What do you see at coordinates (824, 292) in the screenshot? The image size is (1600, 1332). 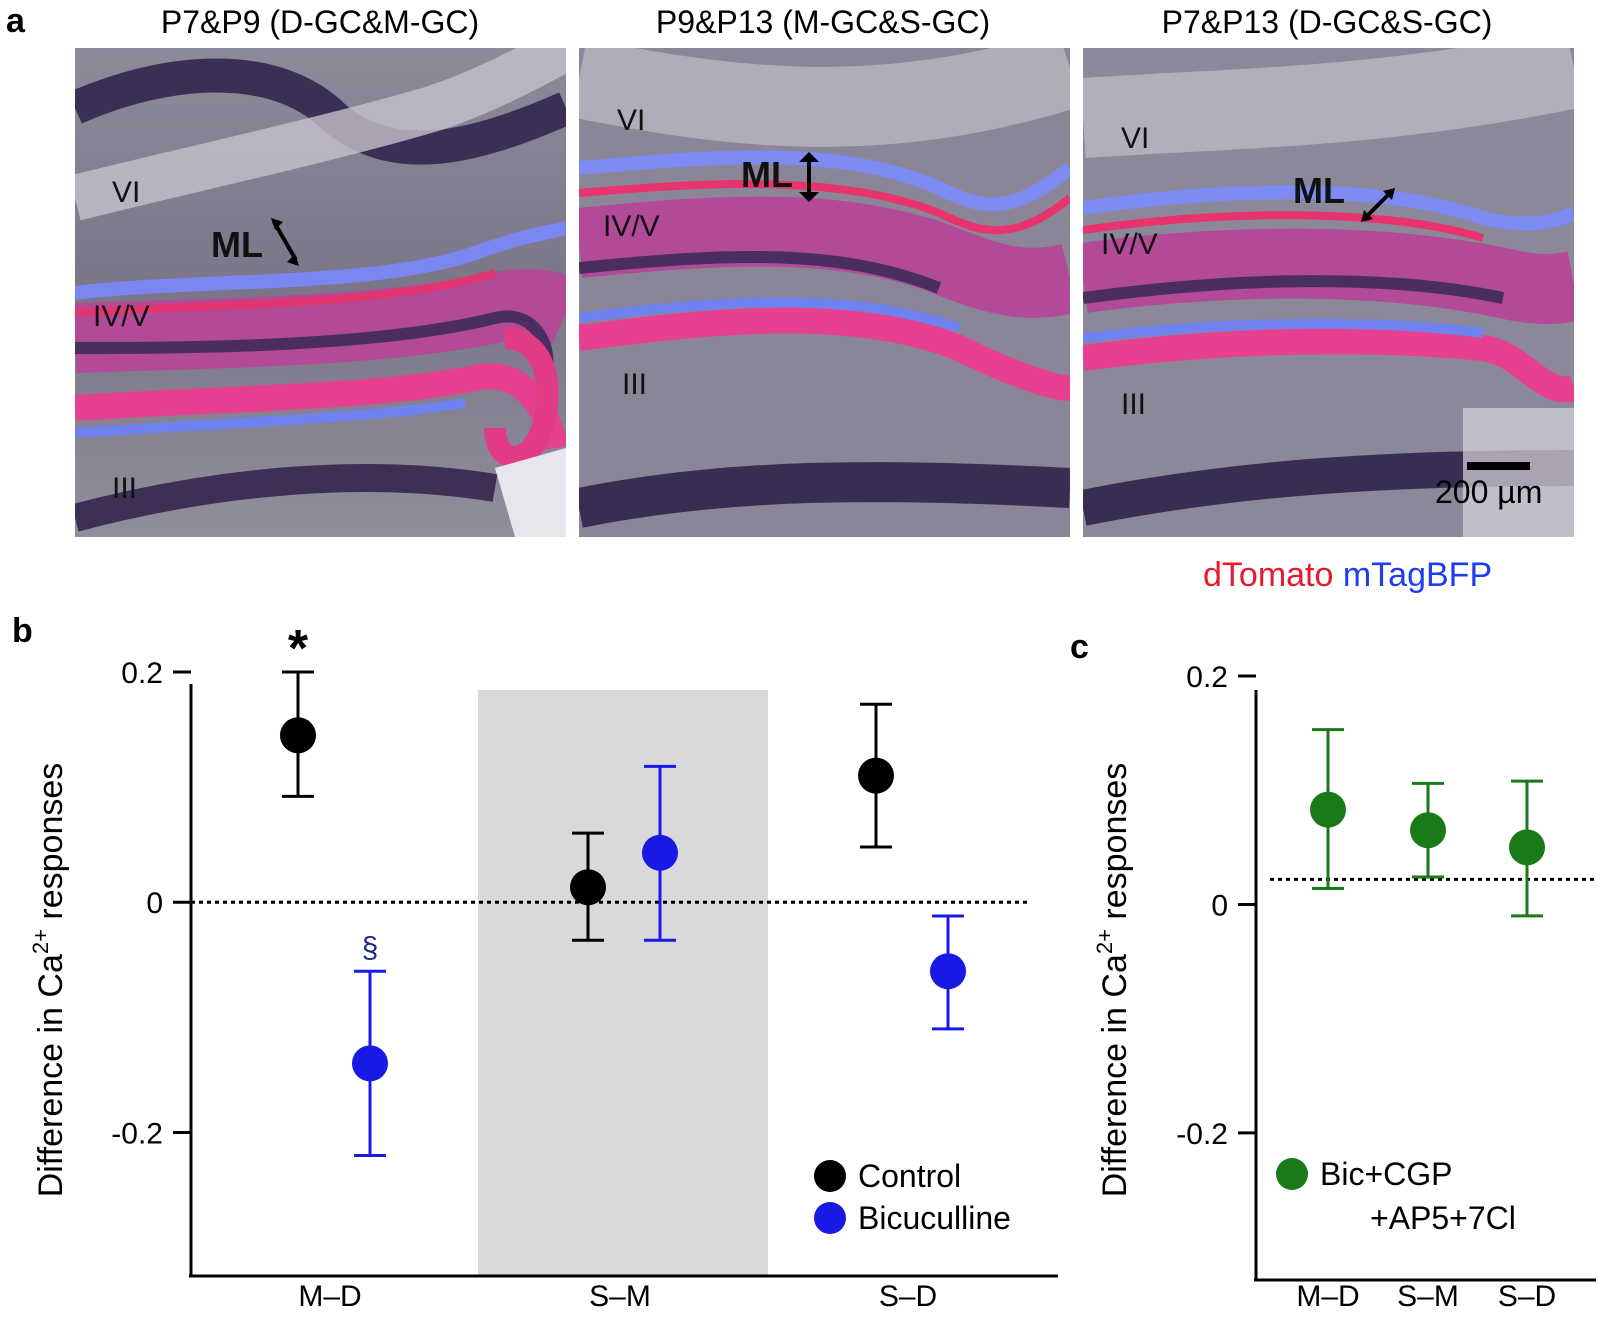 I see `micrograph-2: VI ML IV/V III` at bounding box center [824, 292].